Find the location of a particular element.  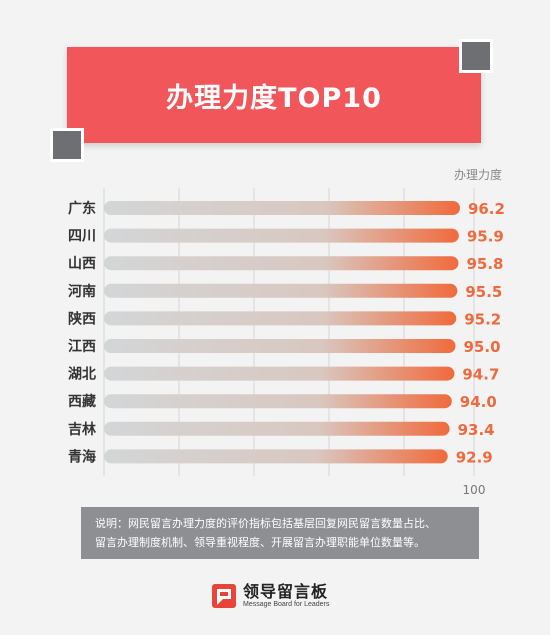

brand-footer: 领导留言板 Message Board for Leaders is located at coordinates (270, 596).